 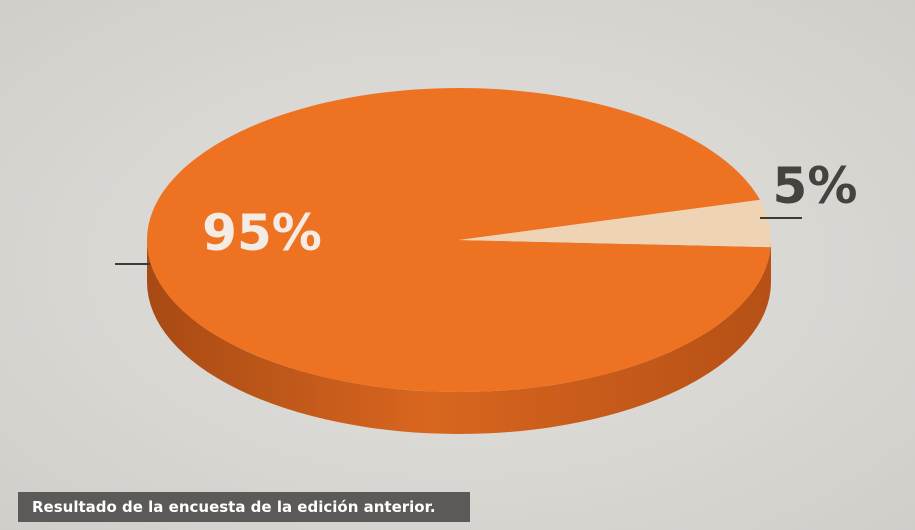 What do you see at coordinates (262, 233) in the screenshot?
I see `slice-label-95: 95%` at bounding box center [262, 233].